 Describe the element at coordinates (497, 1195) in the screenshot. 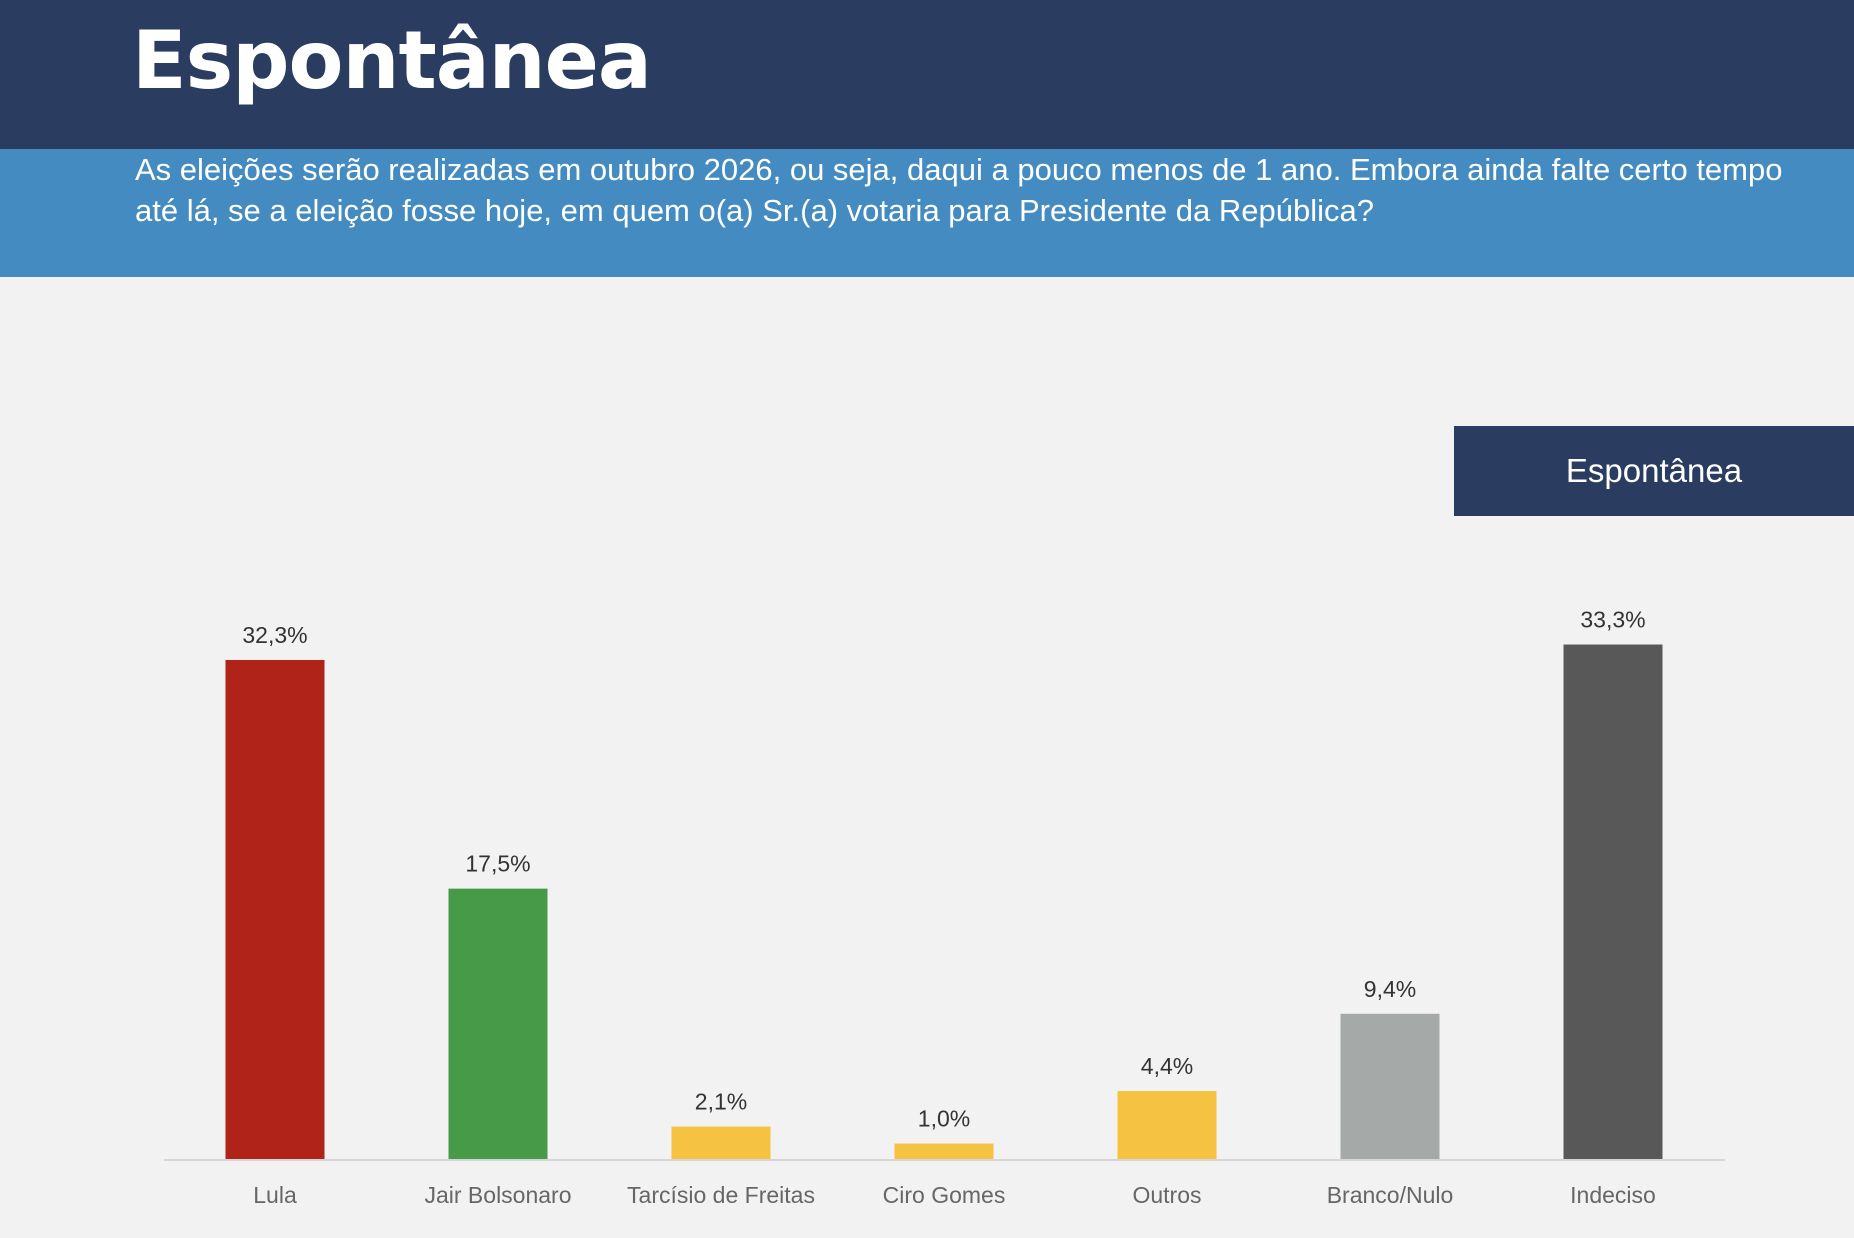

I see `category-label: Jair Bolsonaro` at that location.